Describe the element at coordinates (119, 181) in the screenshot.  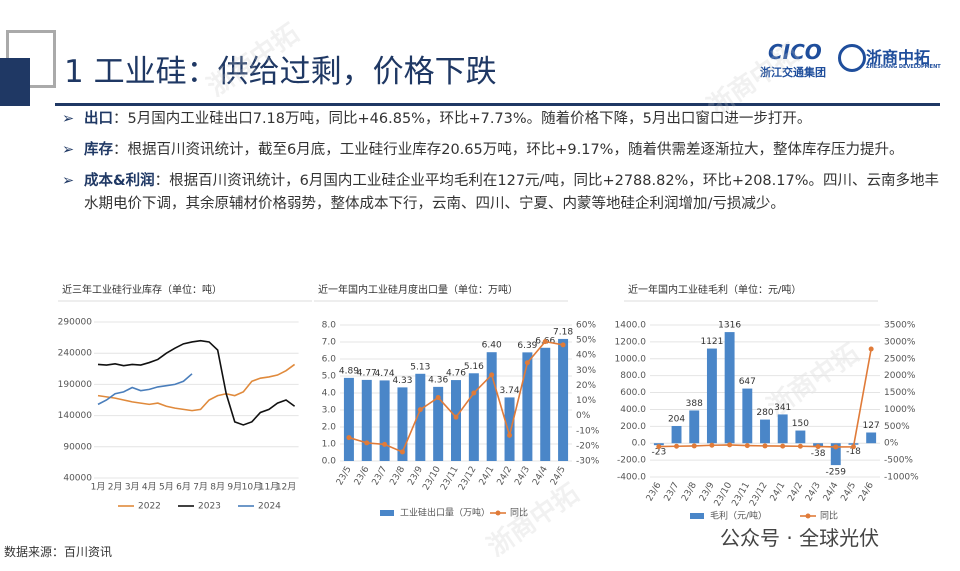
I see `bullet-head: 成本&利润` at that location.